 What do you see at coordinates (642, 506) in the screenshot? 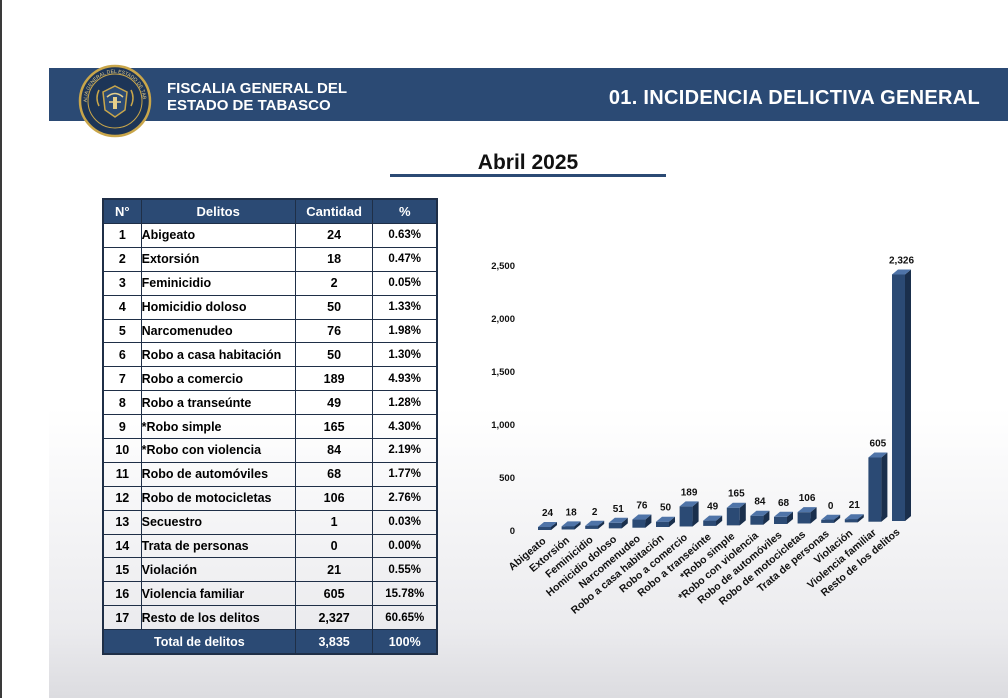
I see `data-label: 76` at bounding box center [642, 506].